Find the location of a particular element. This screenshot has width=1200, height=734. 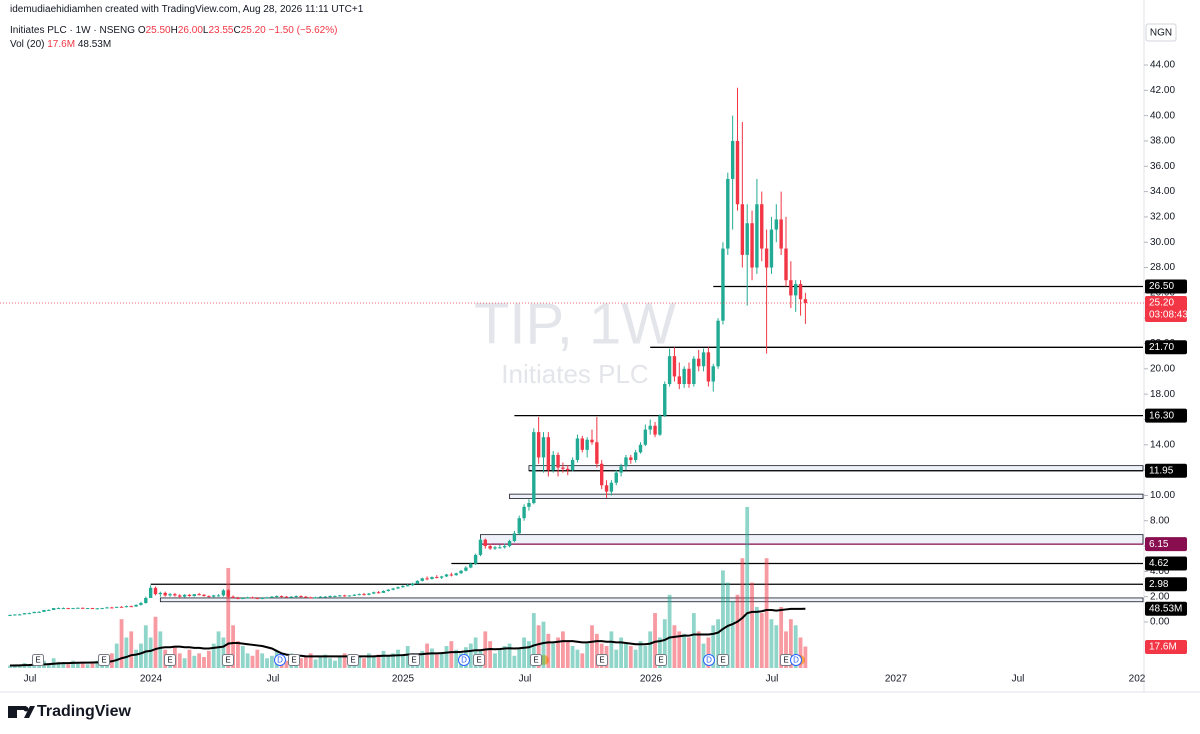

ohlc-key: C is located at coordinates (237, 30).